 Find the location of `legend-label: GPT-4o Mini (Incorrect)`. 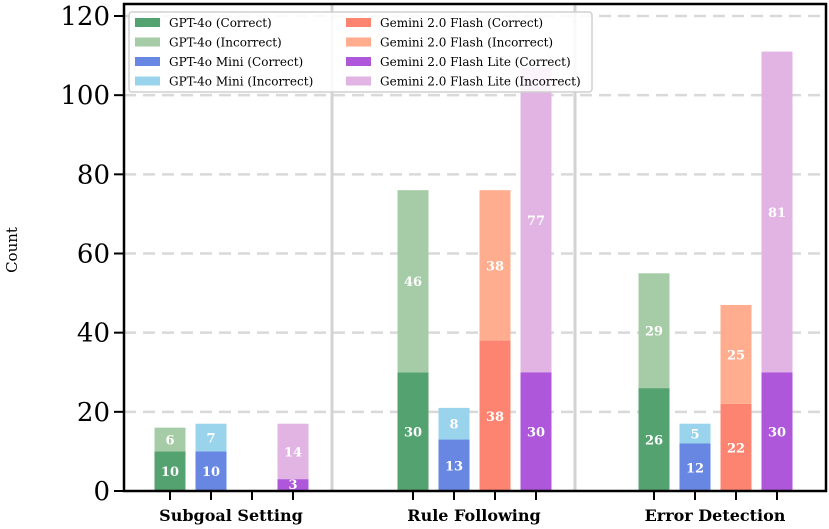

legend-label: GPT-4o Mini (Incorrect) is located at coordinates (241, 82).